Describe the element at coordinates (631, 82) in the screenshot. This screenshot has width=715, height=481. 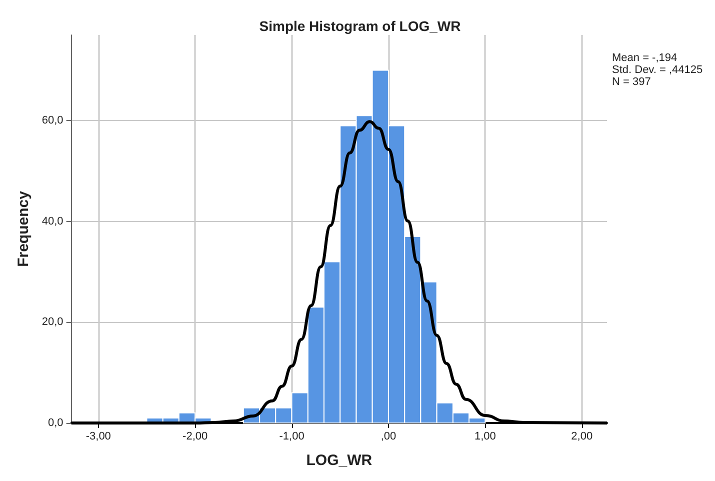
I see `text: N = 397` at that location.